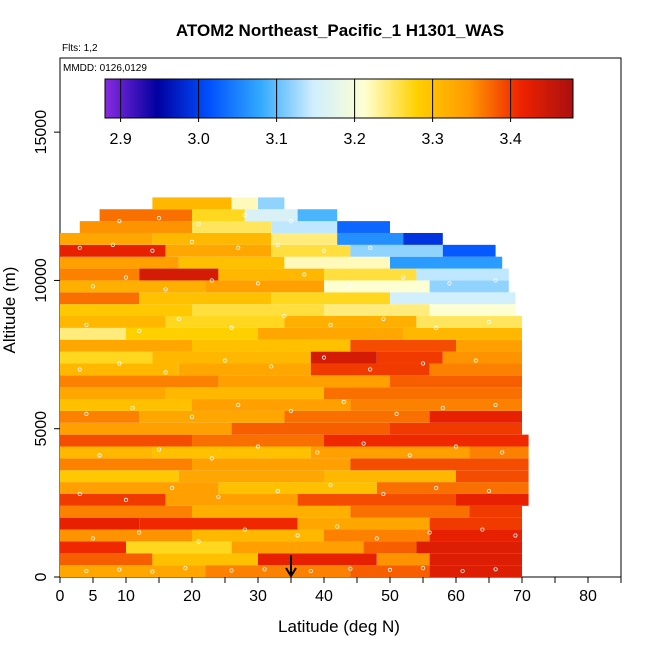 This screenshot has width=650, height=650. What do you see at coordinates (315, 113) in the screenshot?
I see `colorbar-ticks: 2.9 3.0 3.1 3.2 3.3 3.4` at bounding box center [315, 113].